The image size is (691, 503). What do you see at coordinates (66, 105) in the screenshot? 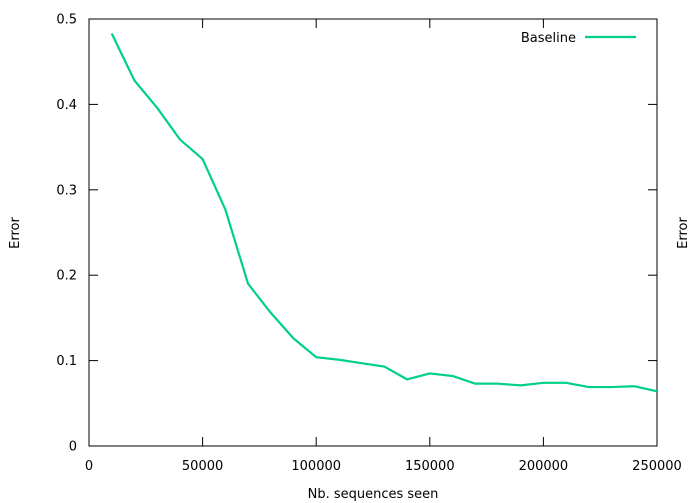
I see `y-tick-label: 0.4` at bounding box center [66, 105].